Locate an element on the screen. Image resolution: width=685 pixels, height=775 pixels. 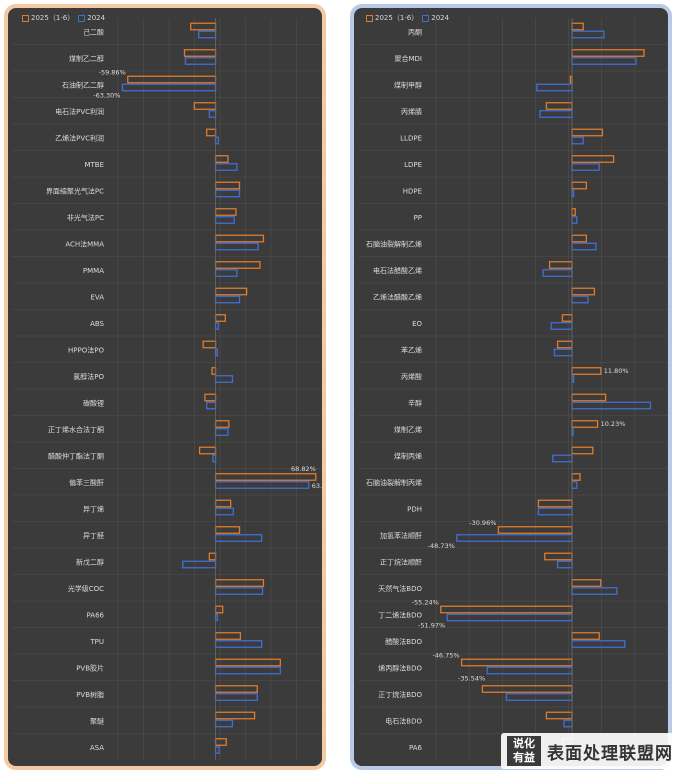
category-label: 聚醚 is located at coordinates (97, 720).